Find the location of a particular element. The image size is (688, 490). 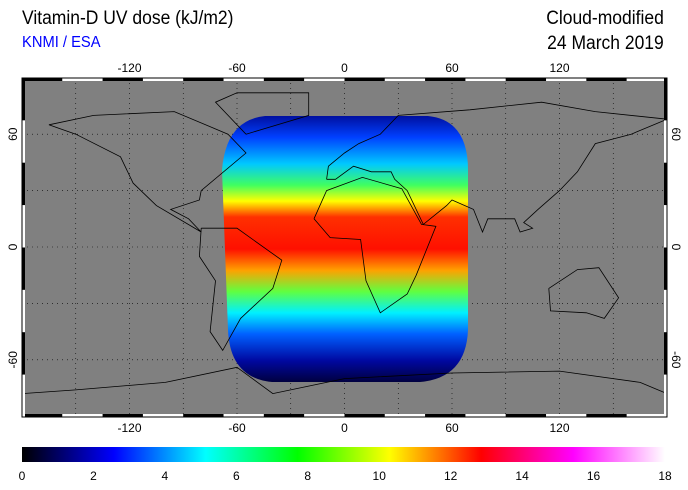

lat-label-right: -60 is located at coordinates (676, 360).